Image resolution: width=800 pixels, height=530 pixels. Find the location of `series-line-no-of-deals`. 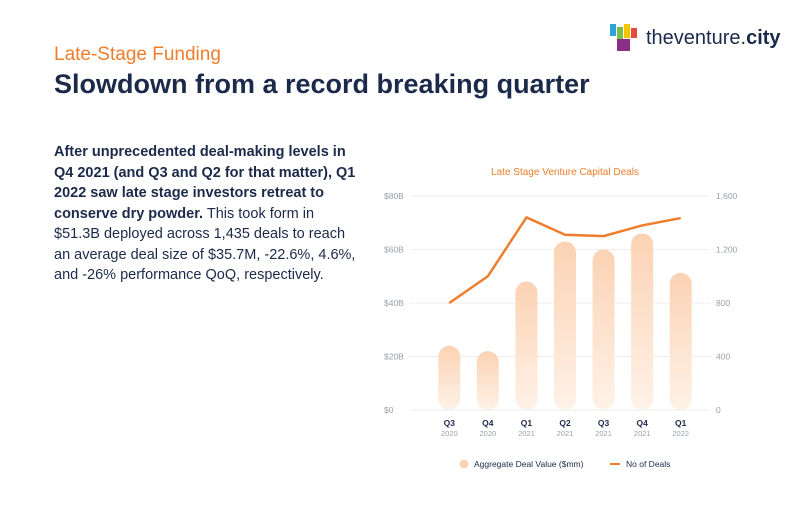

series-line-no-of-deals is located at coordinates (564, 260).